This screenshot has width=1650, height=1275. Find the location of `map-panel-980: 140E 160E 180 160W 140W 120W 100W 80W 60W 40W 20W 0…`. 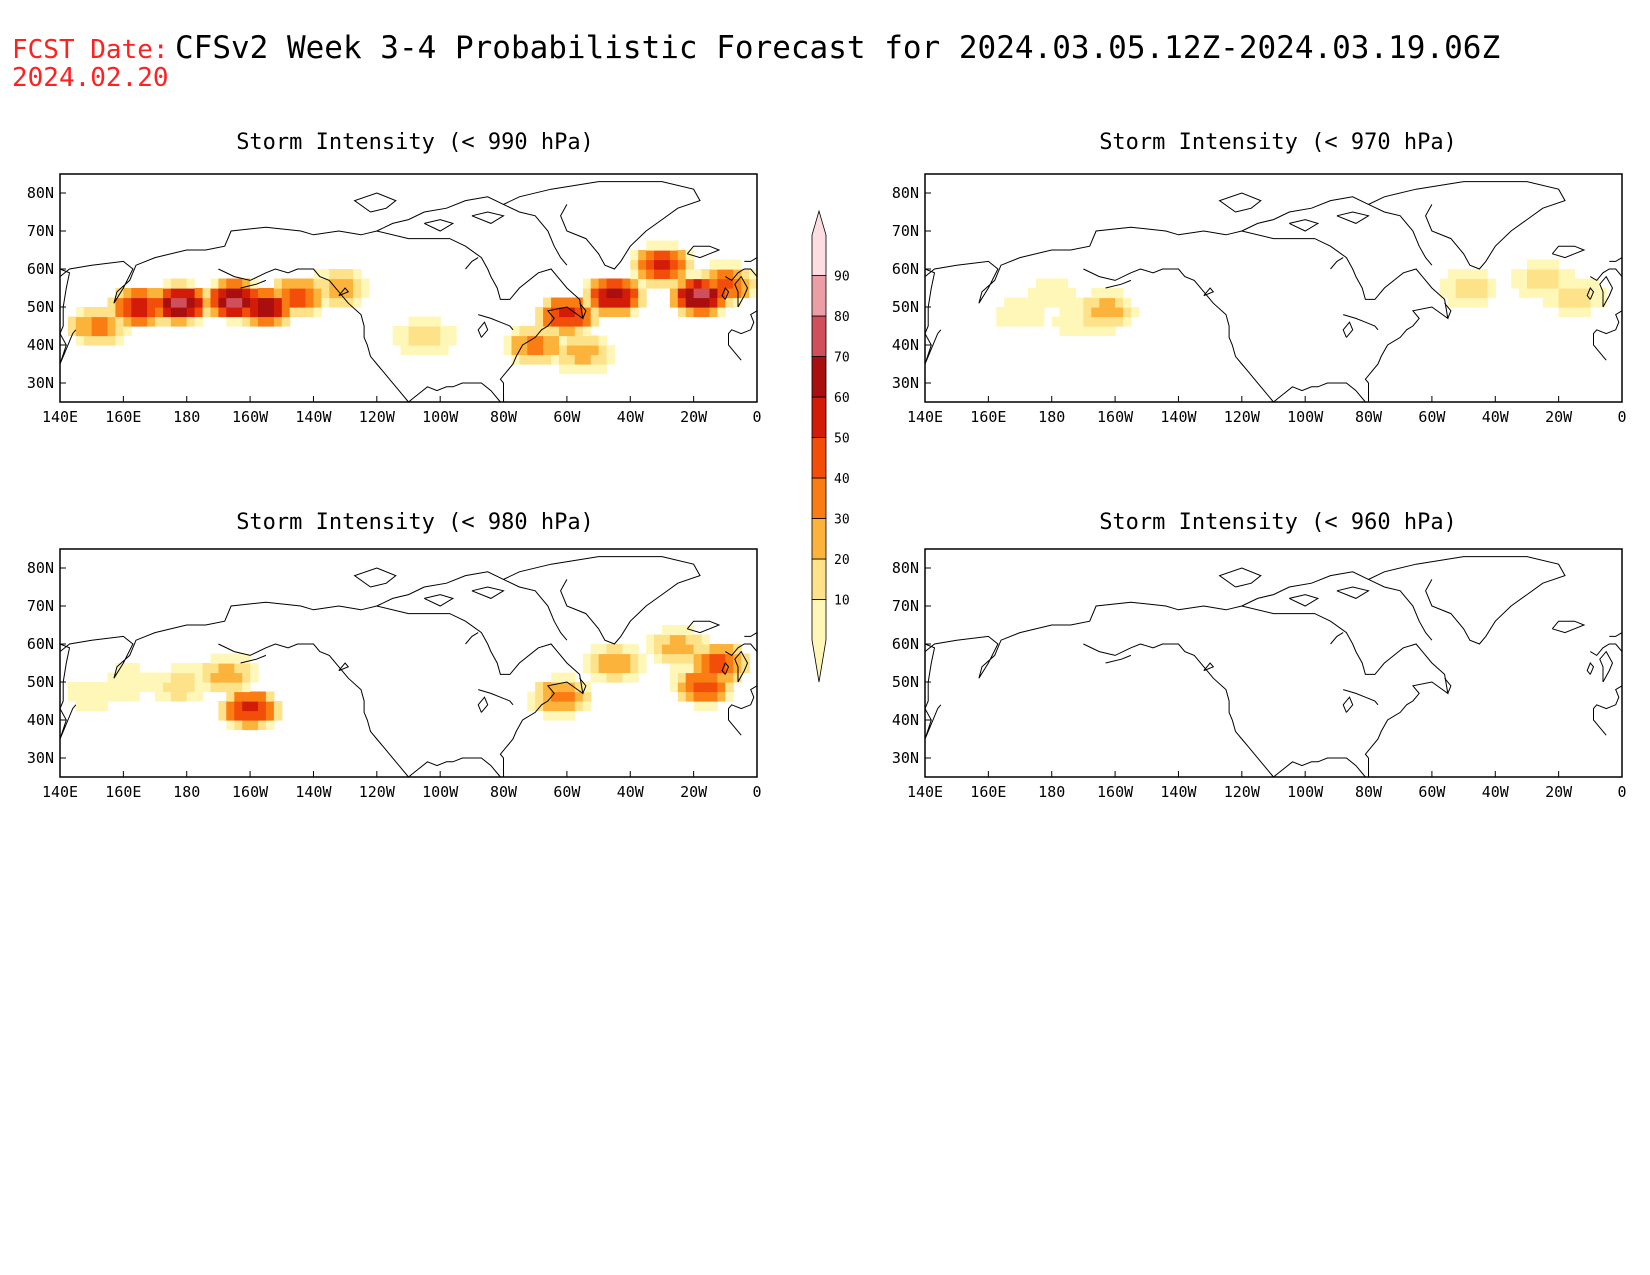

map-panel-980: 140E 160E 180 160W 140W 120W 100W 80W 60W 40W 20W 0… is located at coordinates (394, 674).